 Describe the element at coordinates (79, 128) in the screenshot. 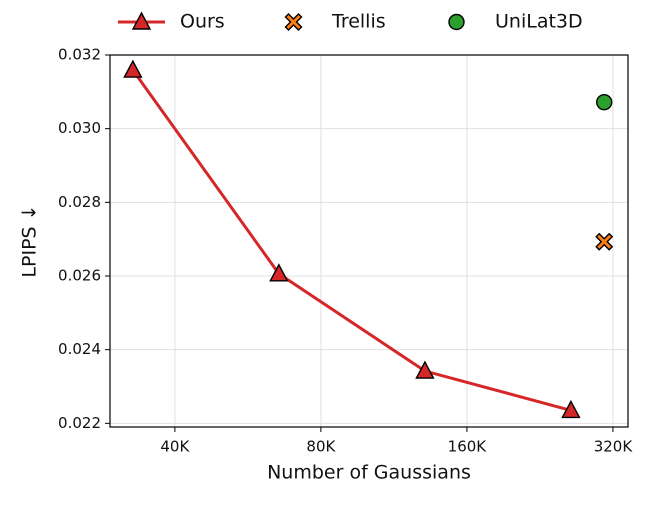

I see `y-tick-label: 0.030` at that location.